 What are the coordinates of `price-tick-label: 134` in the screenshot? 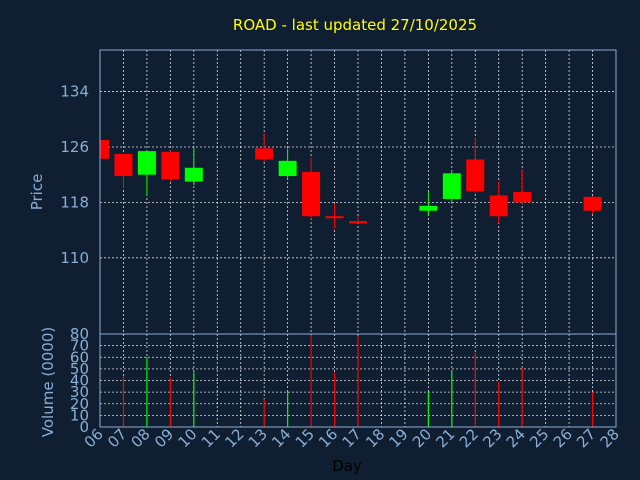 It's located at (74, 92).